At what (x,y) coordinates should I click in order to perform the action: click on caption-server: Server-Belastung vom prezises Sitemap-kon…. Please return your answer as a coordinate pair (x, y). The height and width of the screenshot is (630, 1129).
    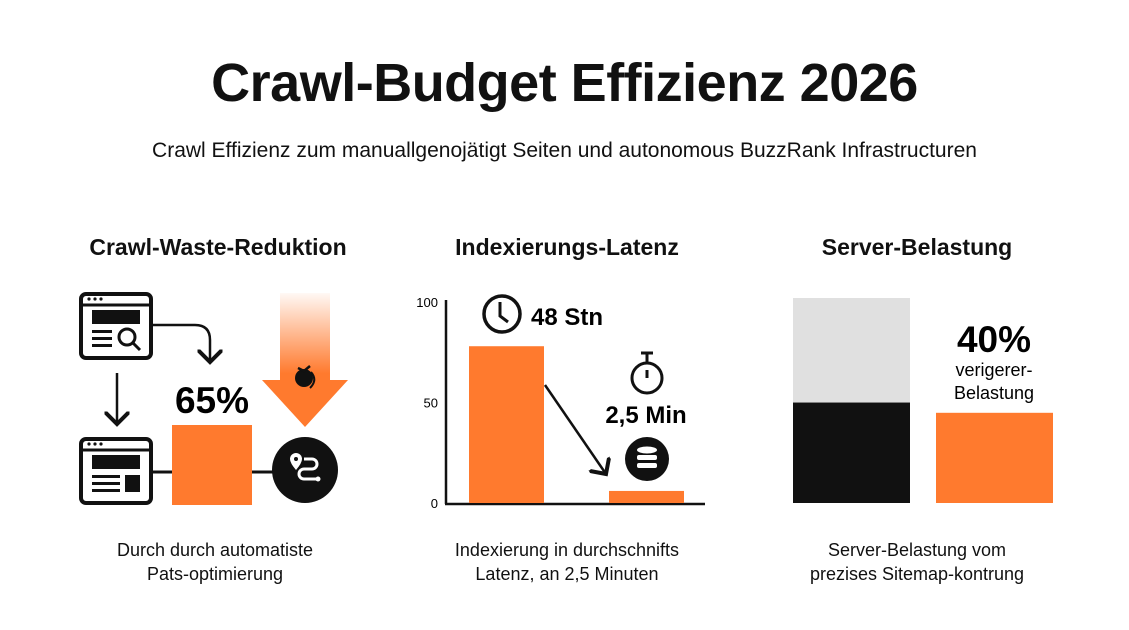
    Looking at the image, I should click on (917, 562).